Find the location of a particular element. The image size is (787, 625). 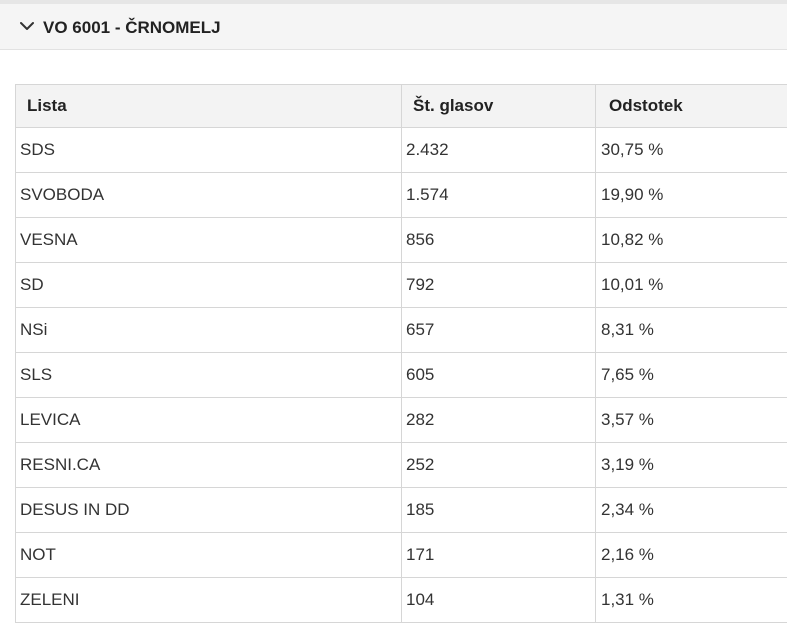

section-title: VO 6001 - ČRNOMELJ is located at coordinates (132, 27).